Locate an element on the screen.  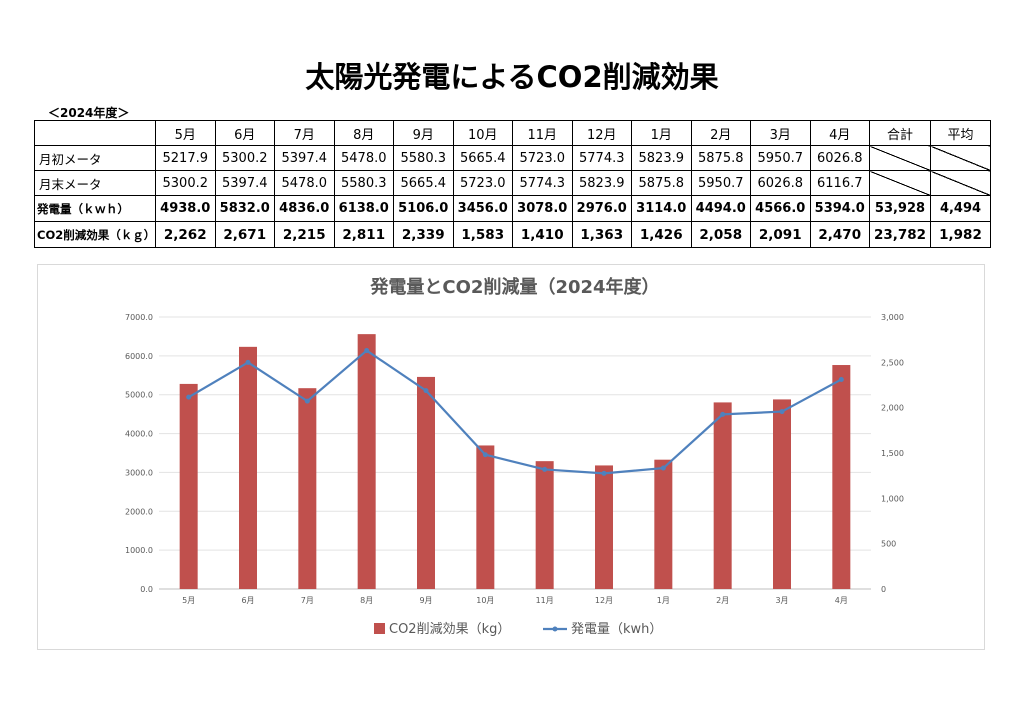
legend-swatch-marker is located at coordinates (555, 629).